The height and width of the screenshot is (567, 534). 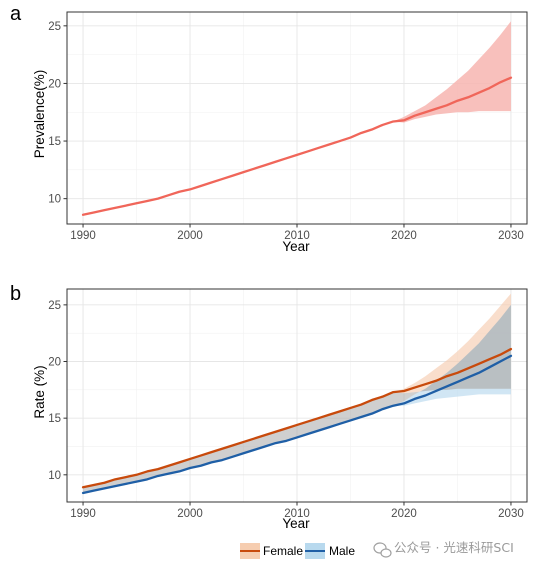 I want to click on panel-b-x-tick-label: 2010, so click(x=297, y=514).